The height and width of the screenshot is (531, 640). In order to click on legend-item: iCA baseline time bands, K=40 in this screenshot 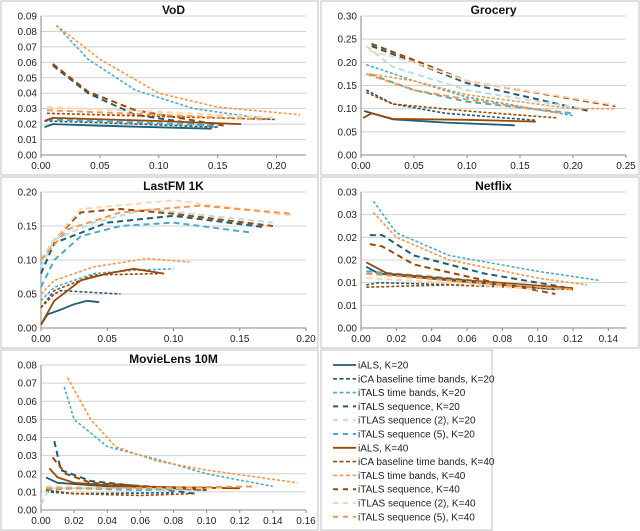, I will do `click(414, 462)`.